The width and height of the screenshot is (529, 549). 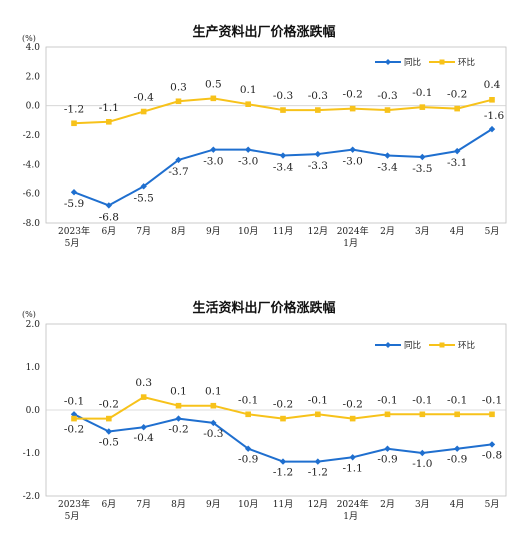 What do you see at coordinates (32, 136) in the screenshot?
I see `producer-ytick-label: -2.0` at bounding box center [32, 136].